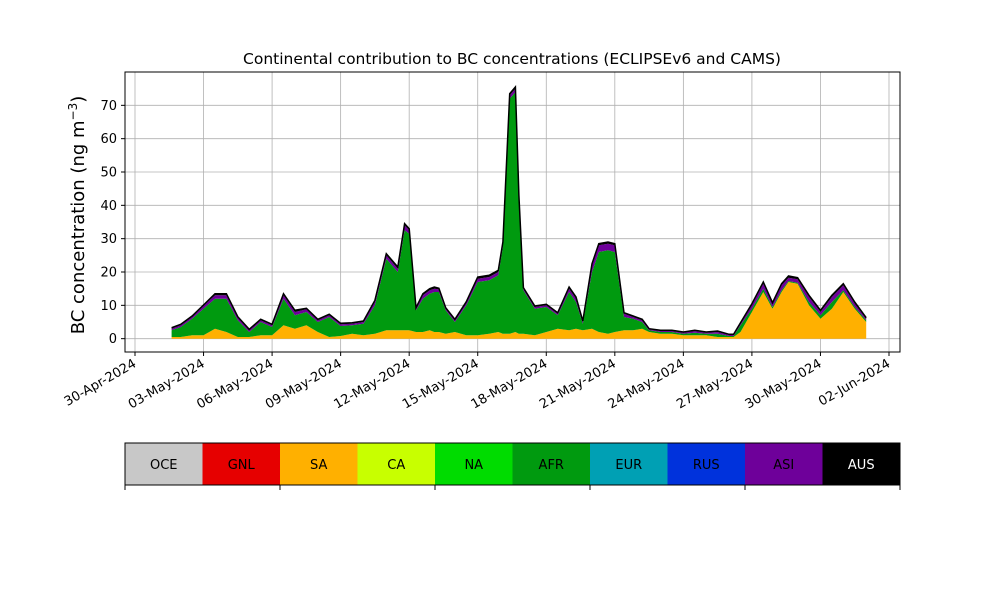 The image size is (1000, 600). Describe the element at coordinates (167, 384) in the screenshot. I see `x-tick-label: 03-May-2024` at that location.